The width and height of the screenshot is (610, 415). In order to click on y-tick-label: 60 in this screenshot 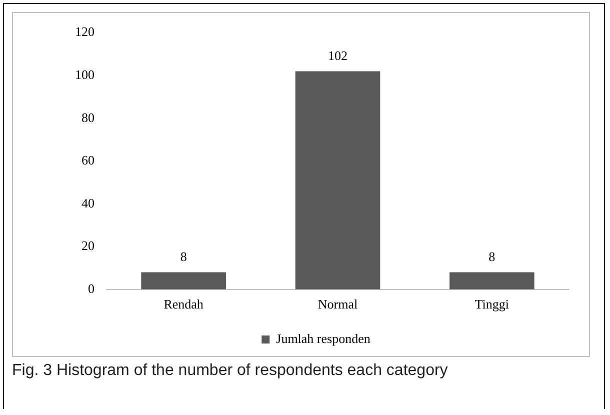, I will do `click(88, 160)`.